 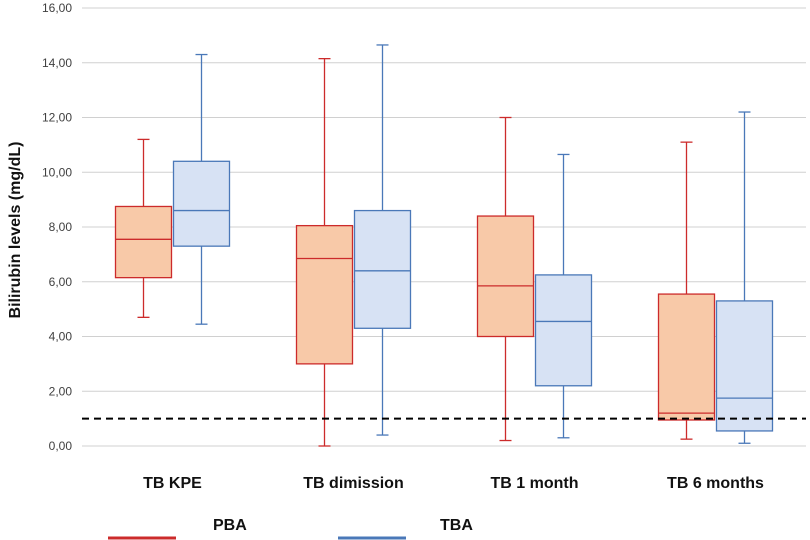 What do you see at coordinates (453, 483) in the screenshot?
I see `x-axis-categories: TB KPE TB dimission TB 1 month TB 6 months` at bounding box center [453, 483].